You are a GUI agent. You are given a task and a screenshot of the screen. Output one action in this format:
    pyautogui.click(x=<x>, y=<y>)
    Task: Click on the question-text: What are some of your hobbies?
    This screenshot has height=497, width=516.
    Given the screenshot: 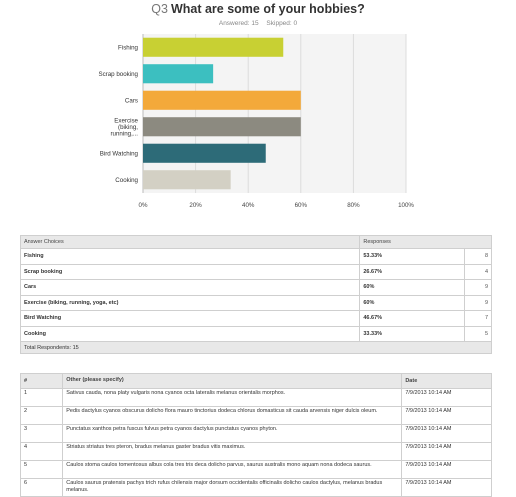 What is the action you would take?
    pyautogui.click(x=267, y=9)
    